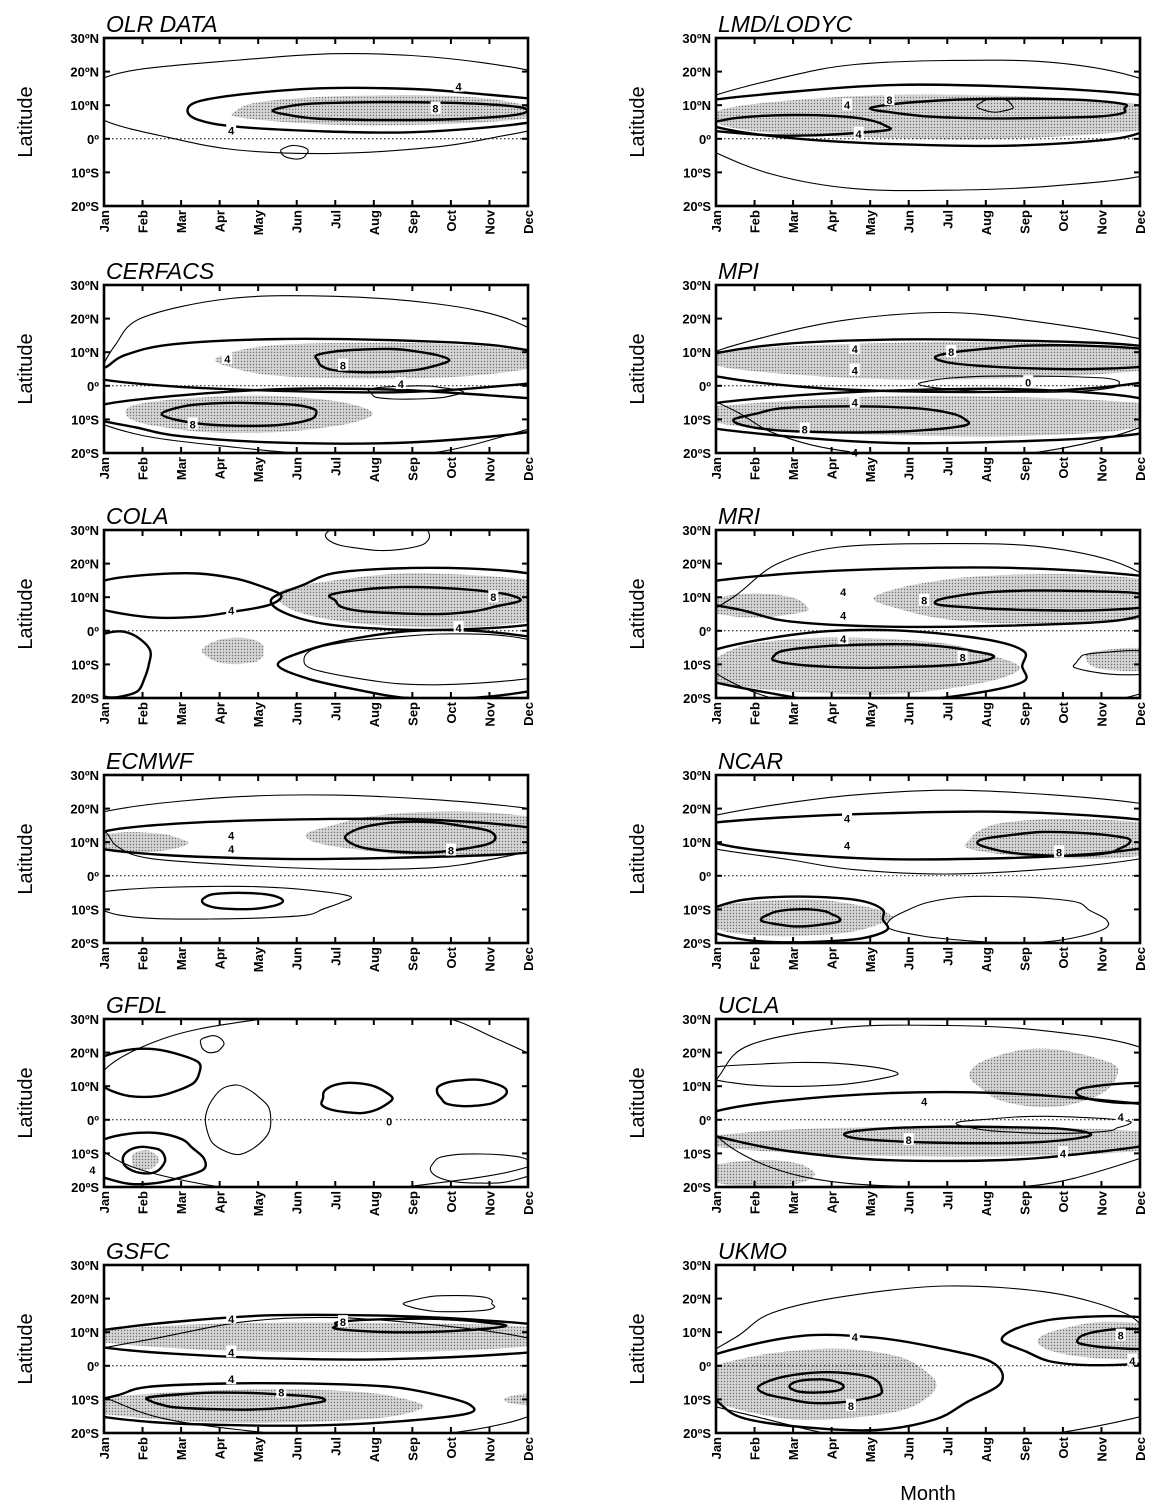 The image size is (1156, 1508). I want to click on panel-7-contour-label-bg, so click(1059, 851).